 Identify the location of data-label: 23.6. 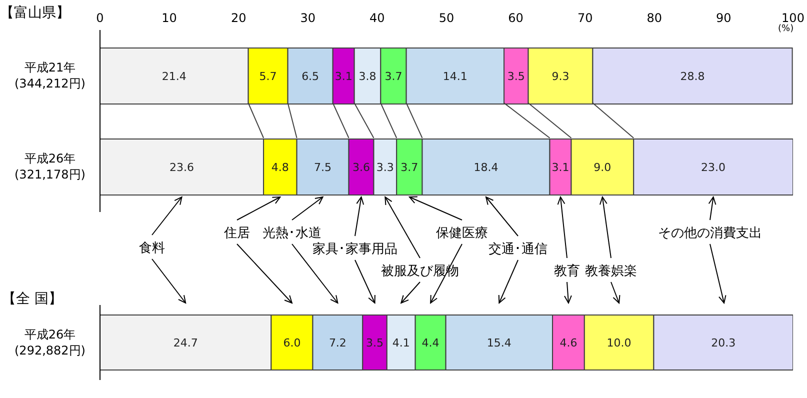
(182, 167).